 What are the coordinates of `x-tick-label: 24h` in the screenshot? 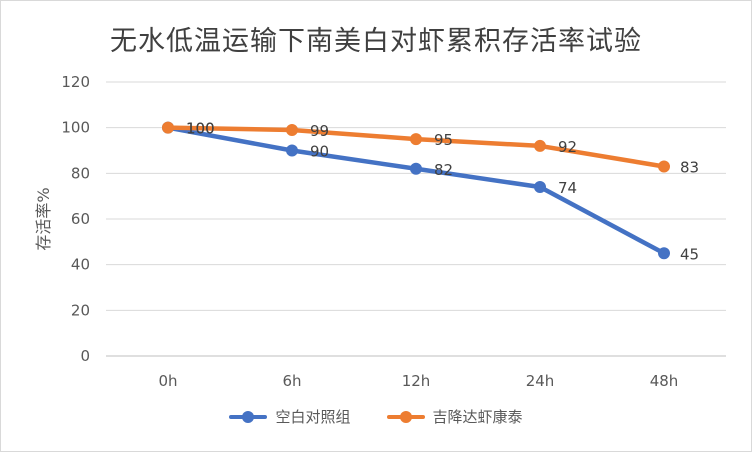 It's located at (540, 381).